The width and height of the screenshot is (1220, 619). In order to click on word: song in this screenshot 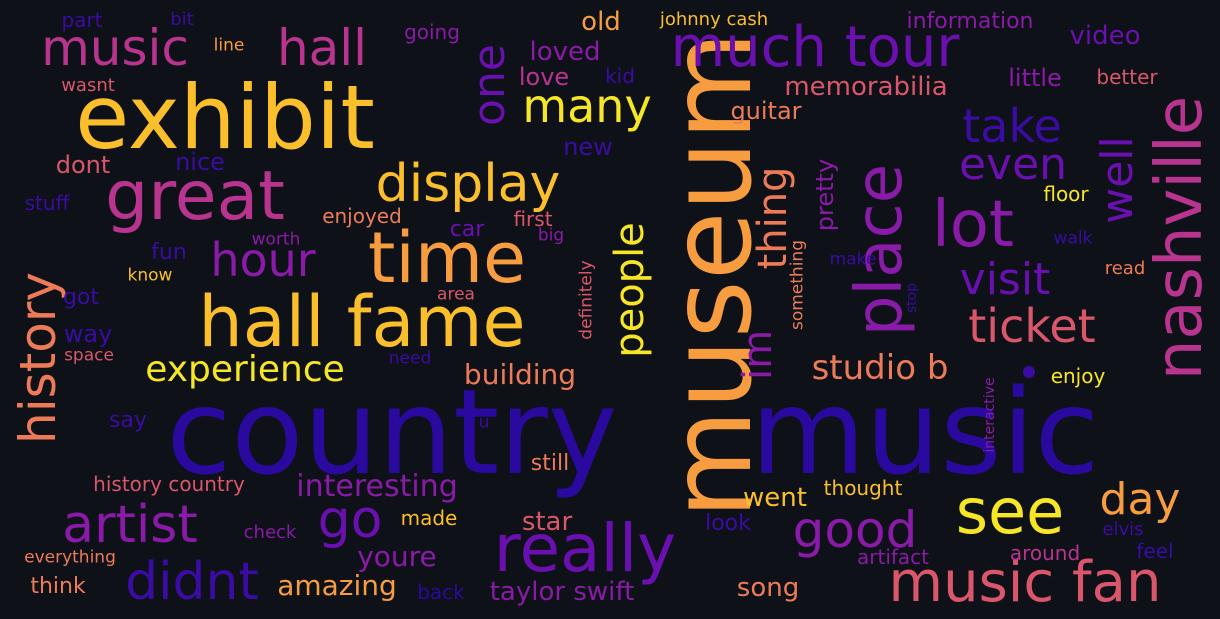, I will do `click(768, 588)`.